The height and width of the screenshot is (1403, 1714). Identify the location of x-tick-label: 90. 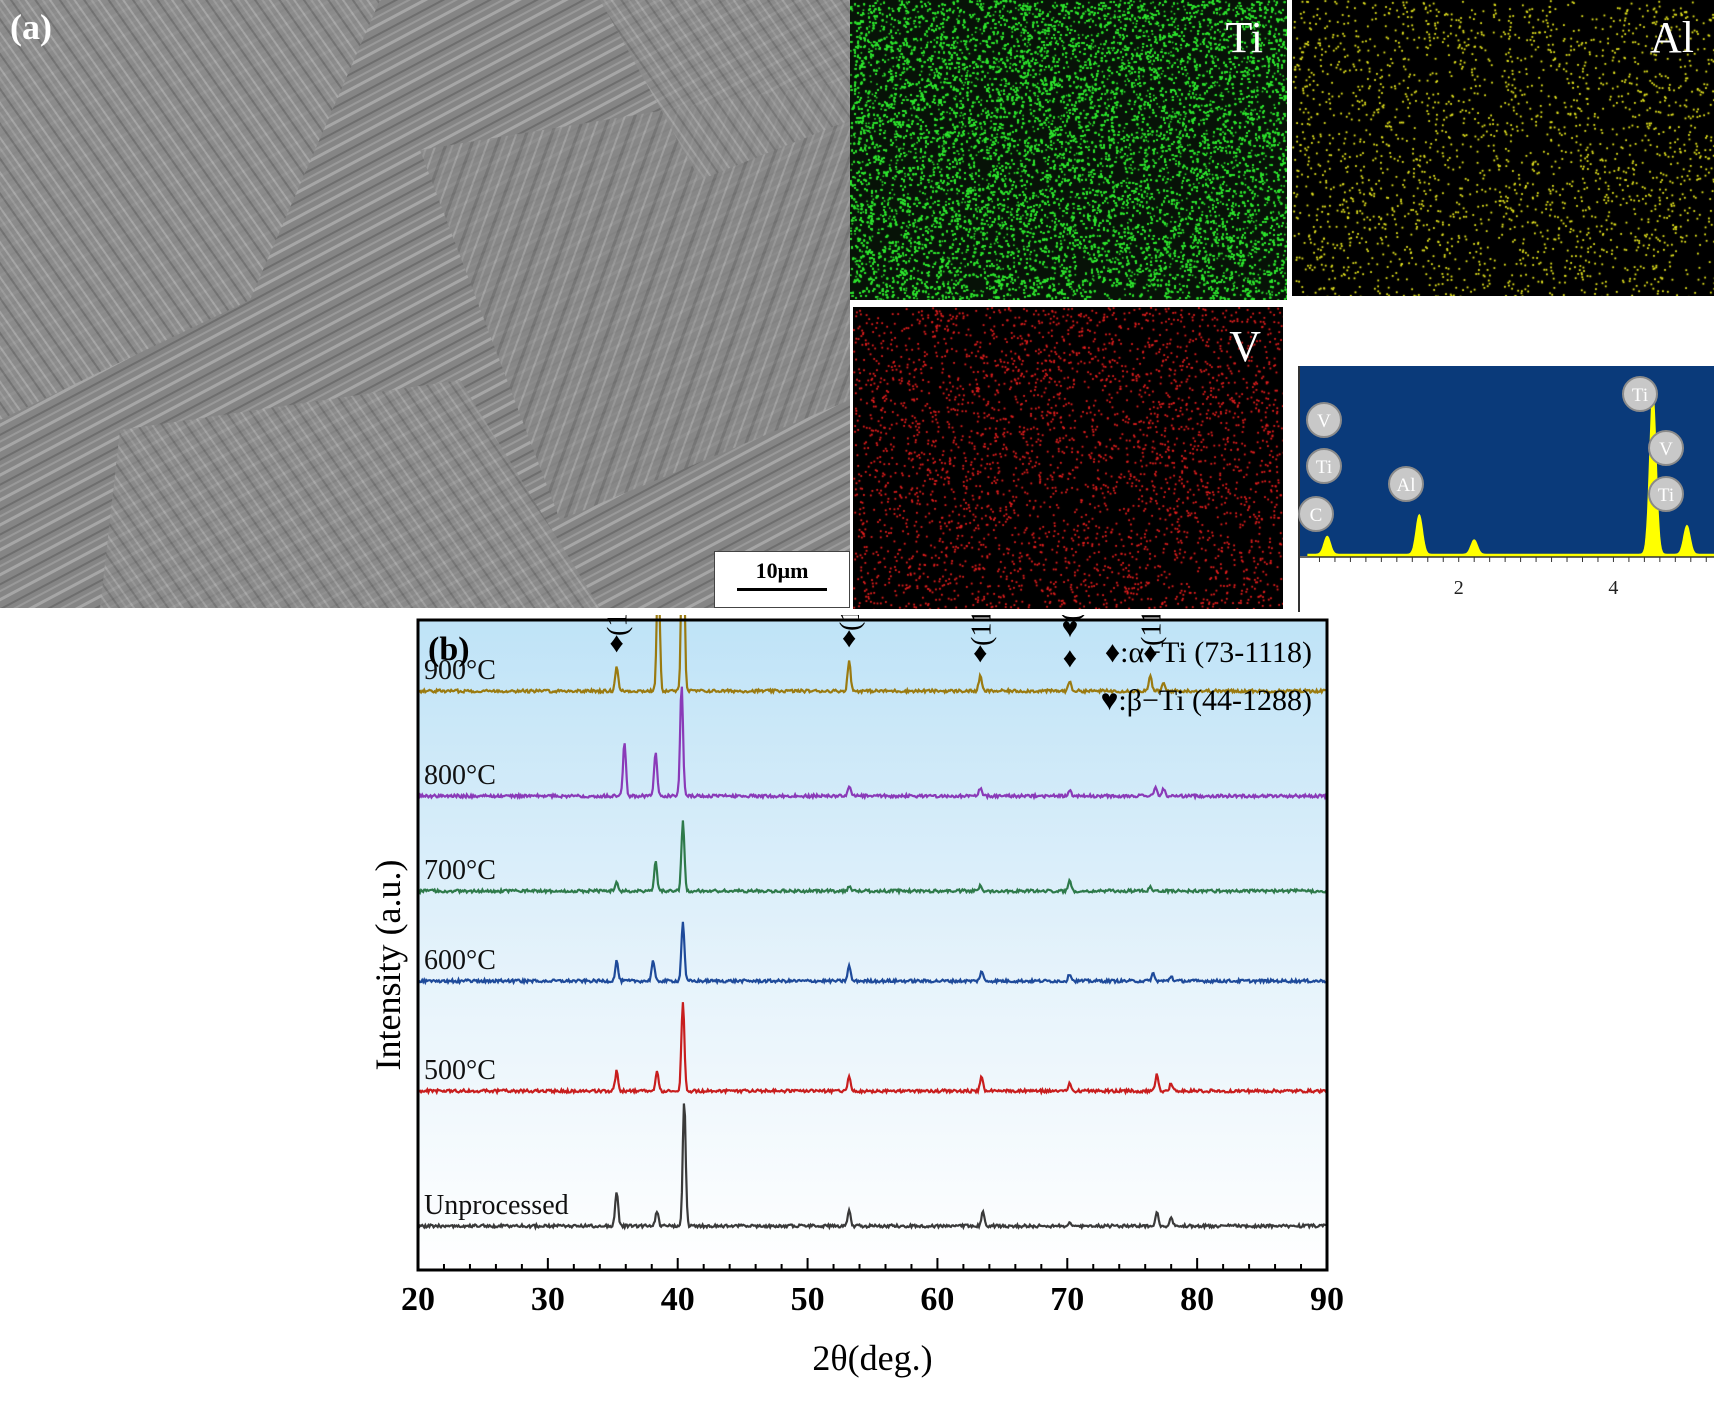
(1327, 1299).